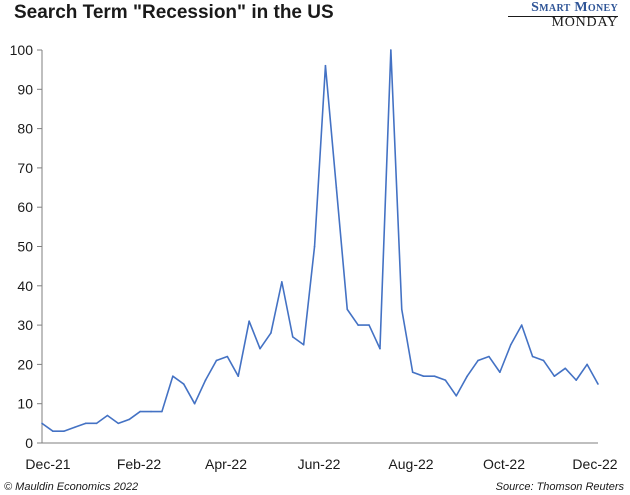 This screenshot has height=495, width=630. What do you see at coordinates (226, 464) in the screenshot?
I see `x-tick-label: Apr-22` at bounding box center [226, 464].